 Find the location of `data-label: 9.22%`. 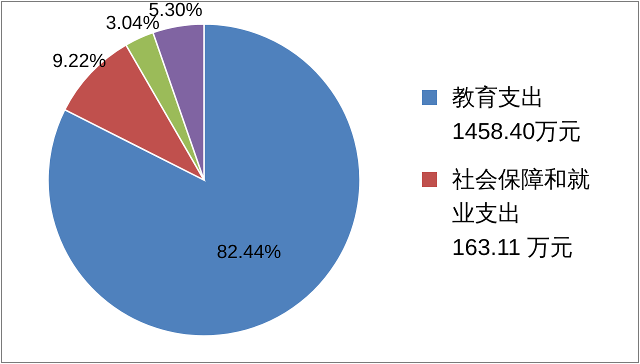

data-label: 9.22% is located at coordinates (79, 61).